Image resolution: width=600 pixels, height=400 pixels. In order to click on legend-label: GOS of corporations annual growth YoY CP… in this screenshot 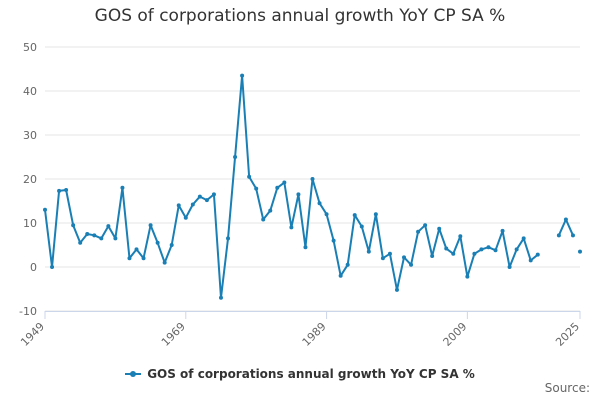, I will do `click(311, 374)`.